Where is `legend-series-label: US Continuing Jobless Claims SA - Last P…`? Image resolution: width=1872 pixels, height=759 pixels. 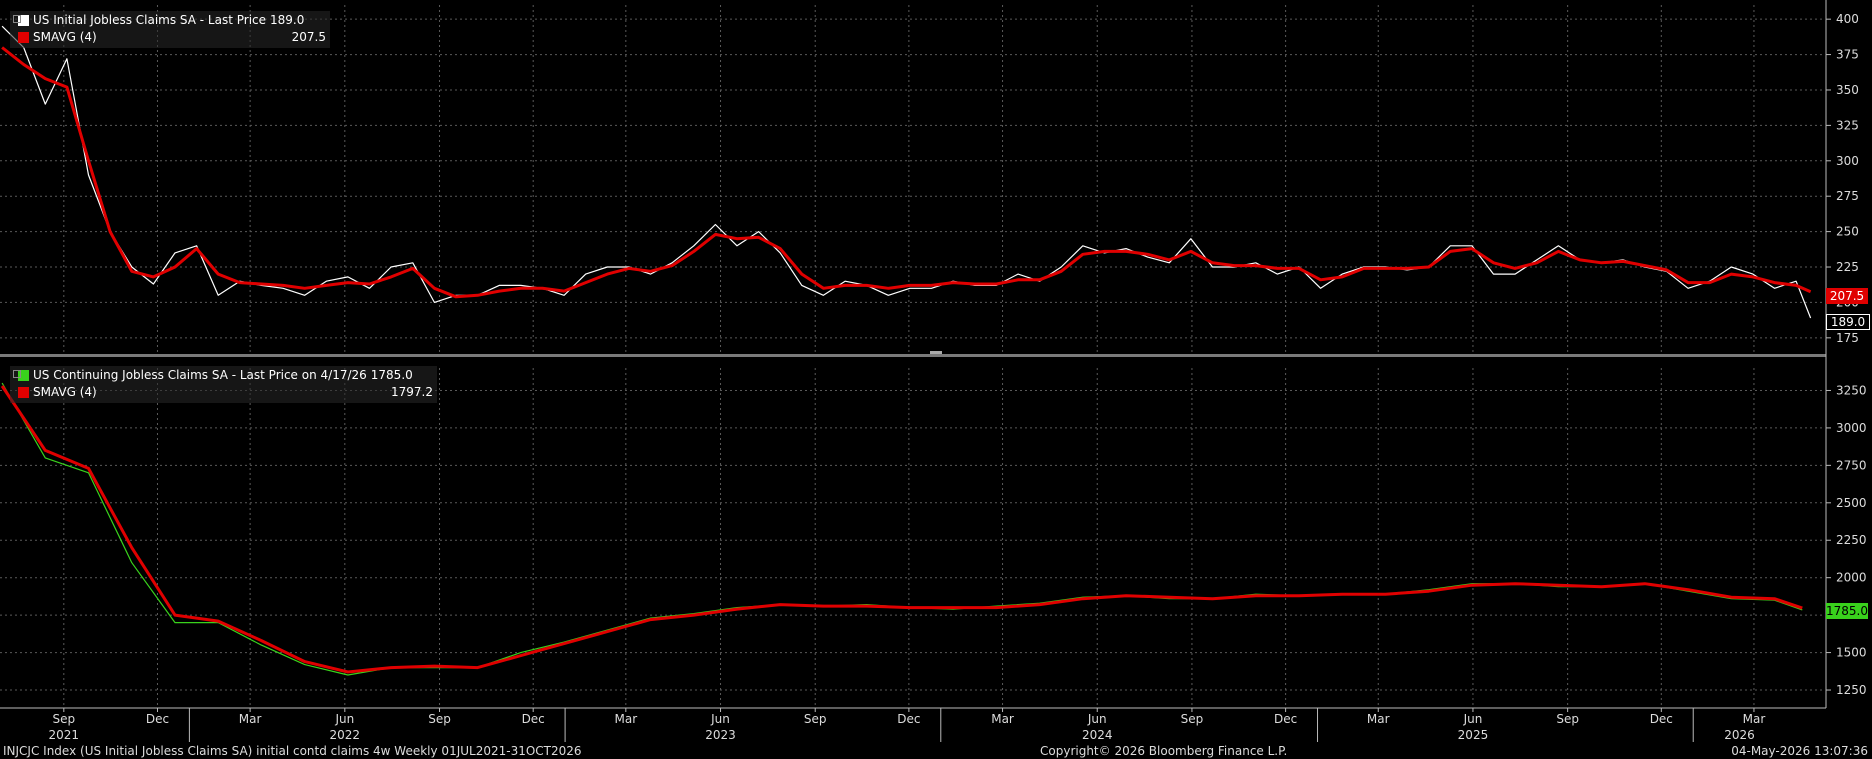 legend-series-label: US Continuing Jobless Claims SA - Last P… is located at coordinates (200, 375).